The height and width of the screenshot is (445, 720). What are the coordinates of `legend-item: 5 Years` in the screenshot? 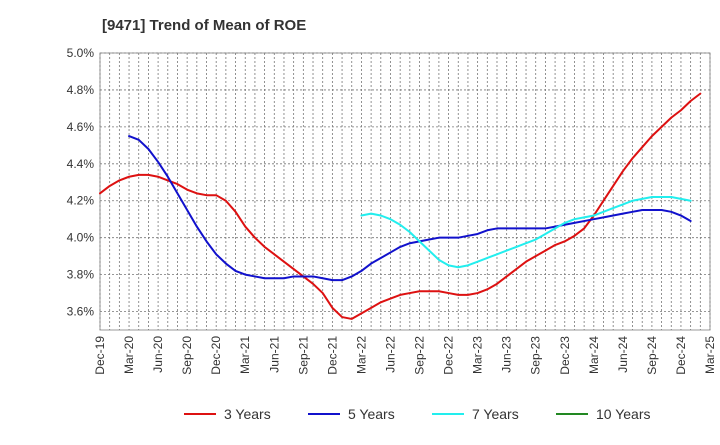 It's located at (351, 414).